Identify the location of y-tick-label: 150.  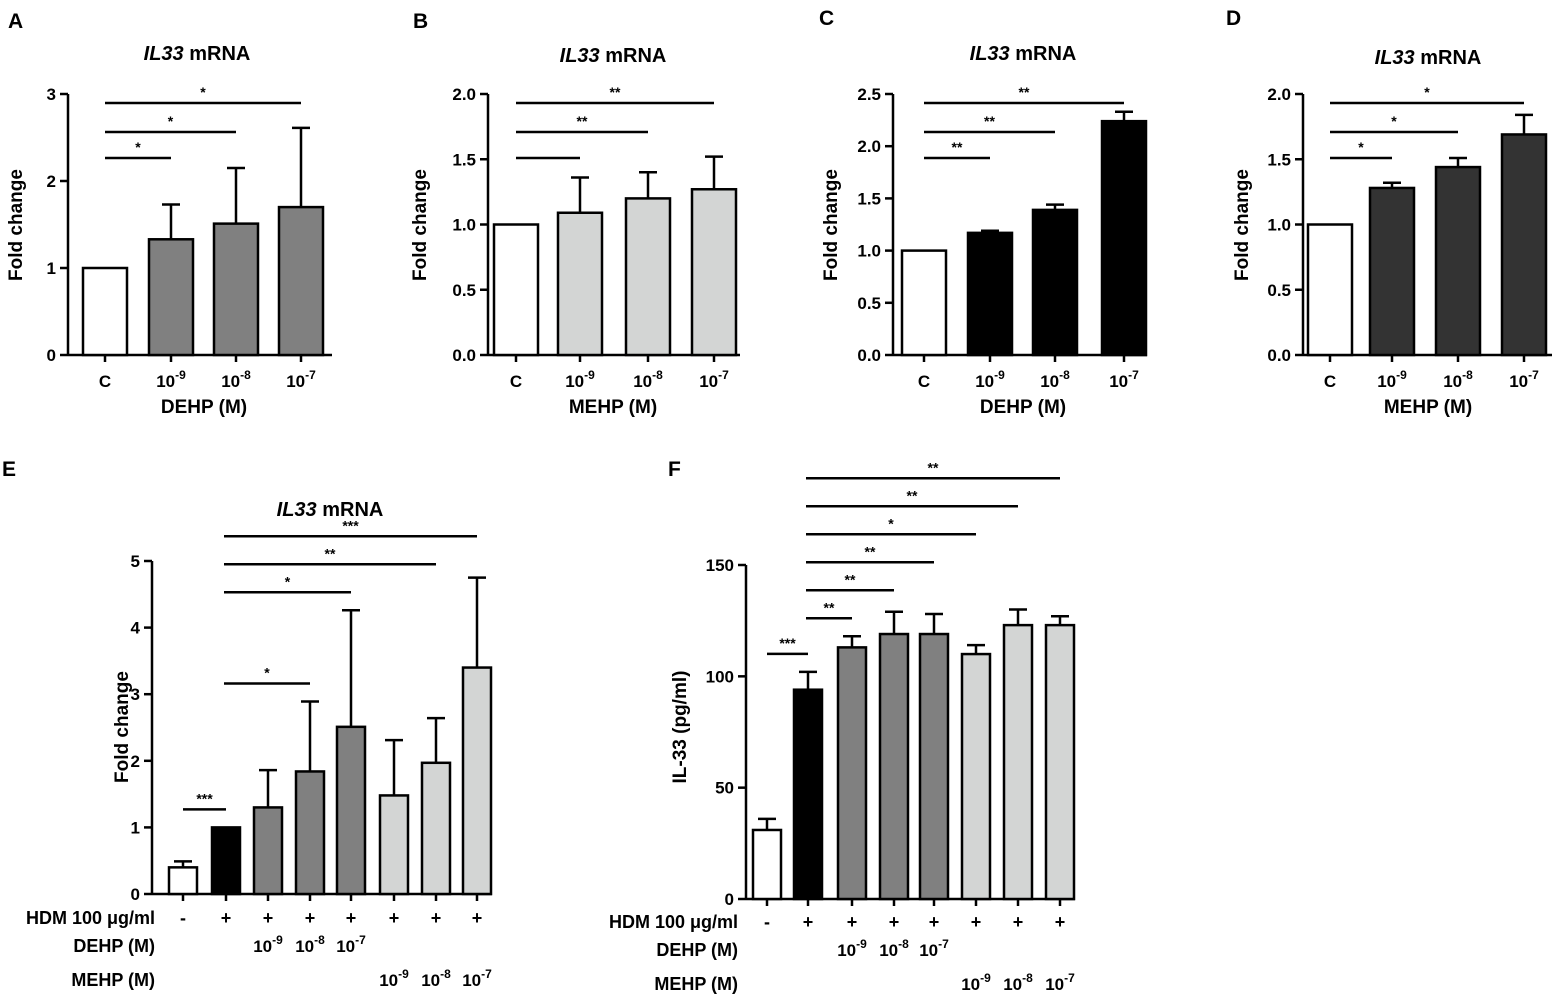
(720, 565).